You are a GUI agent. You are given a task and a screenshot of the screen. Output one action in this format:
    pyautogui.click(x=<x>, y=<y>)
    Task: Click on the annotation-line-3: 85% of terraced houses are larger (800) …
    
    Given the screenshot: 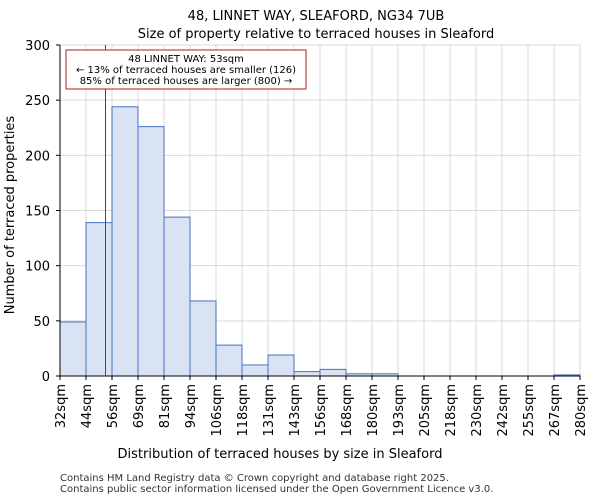 What is the action you would take?
    pyautogui.click(x=186, y=81)
    